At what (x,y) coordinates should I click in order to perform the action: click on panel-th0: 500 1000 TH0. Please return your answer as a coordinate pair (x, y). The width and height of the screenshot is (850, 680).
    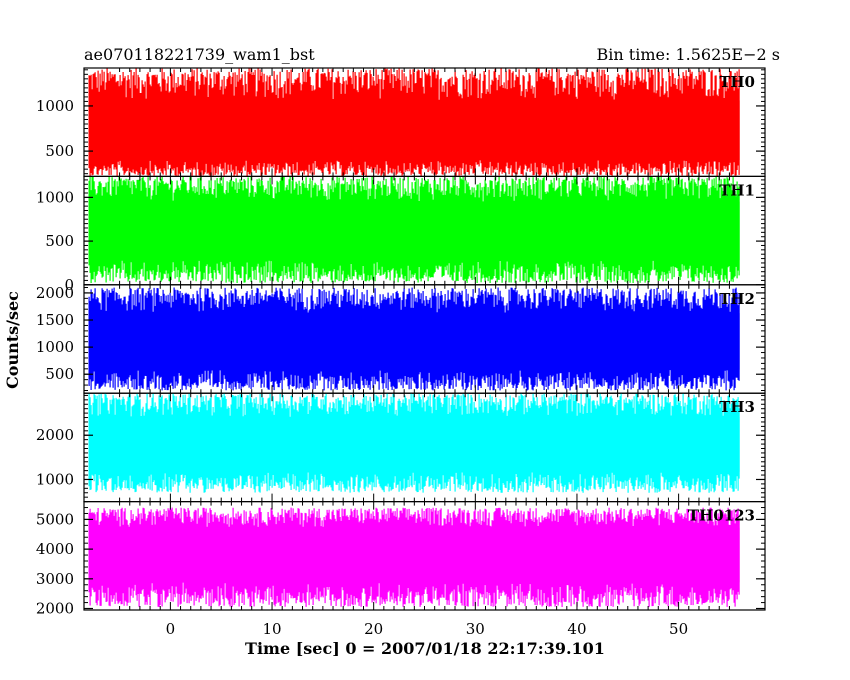
    Looking at the image, I should click on (401, 122).